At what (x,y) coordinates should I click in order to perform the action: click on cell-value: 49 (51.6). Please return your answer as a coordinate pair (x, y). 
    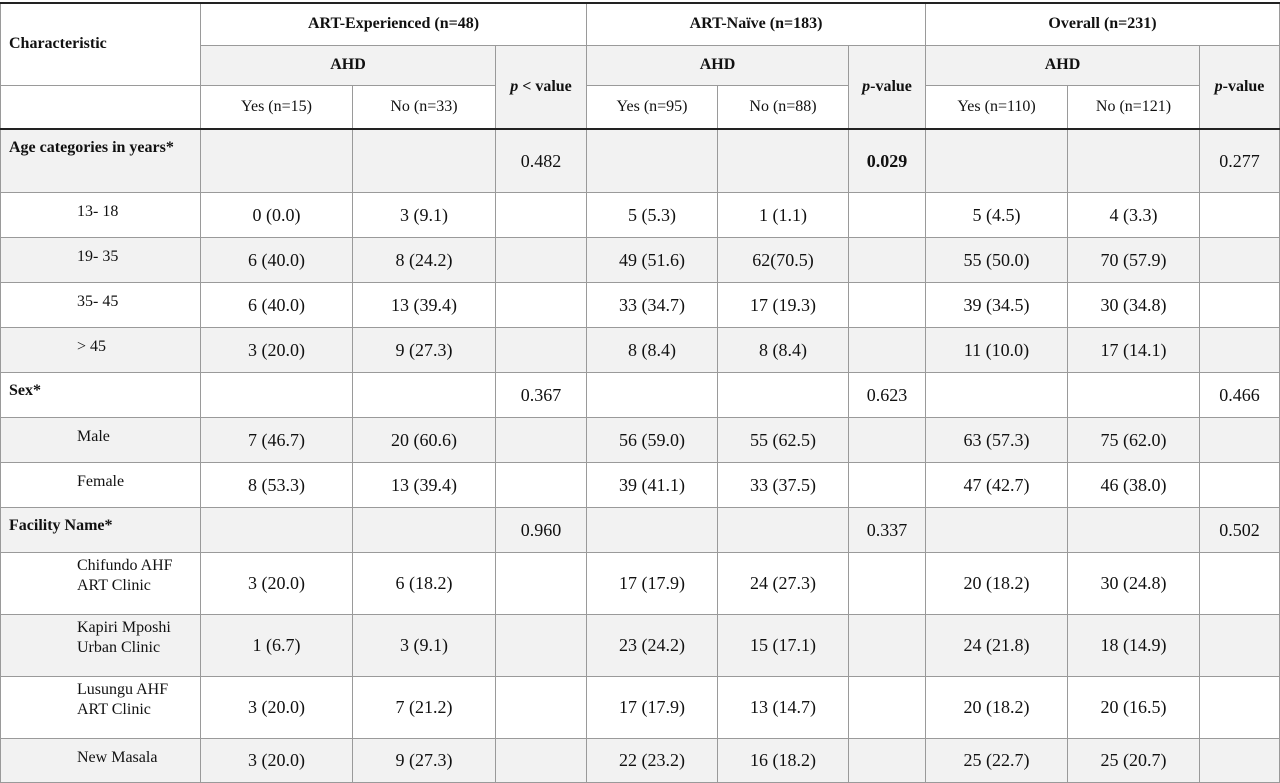
    Looking at the image, I should click on (652, 259).